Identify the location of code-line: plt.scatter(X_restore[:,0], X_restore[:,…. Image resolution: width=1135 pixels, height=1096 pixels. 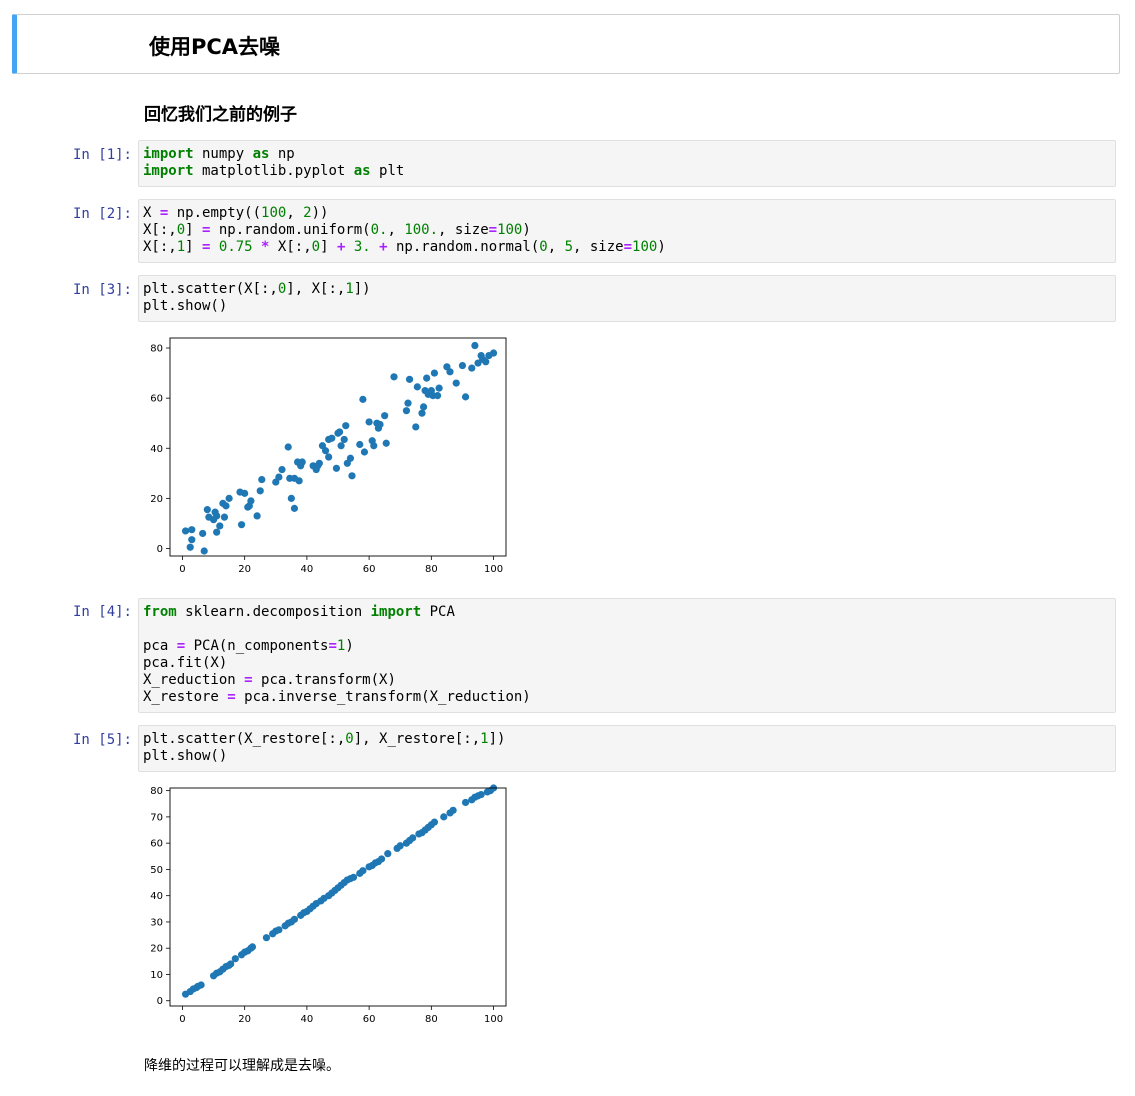
(324, 739).